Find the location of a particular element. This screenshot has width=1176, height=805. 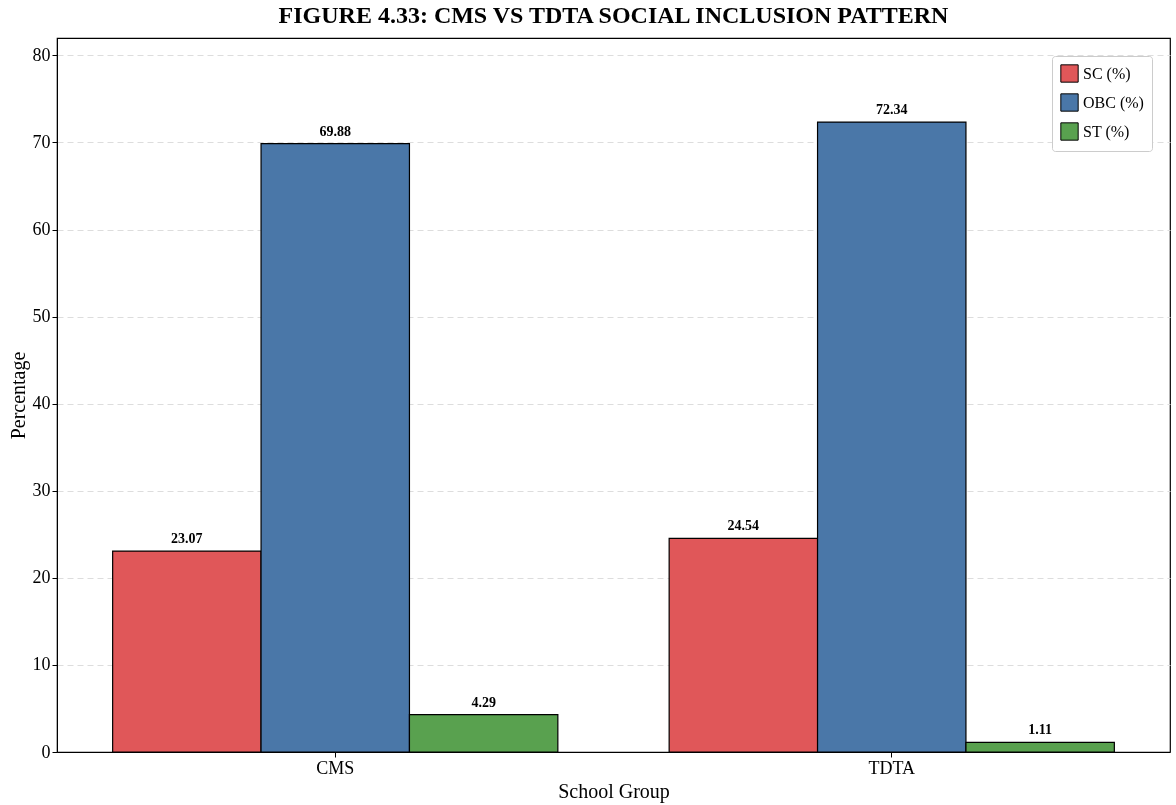

chart-title: FIGURE 4.33: CMS VS TDTA SOCIAL INCLUSION PATTERN is located at coordinates (614, 15).